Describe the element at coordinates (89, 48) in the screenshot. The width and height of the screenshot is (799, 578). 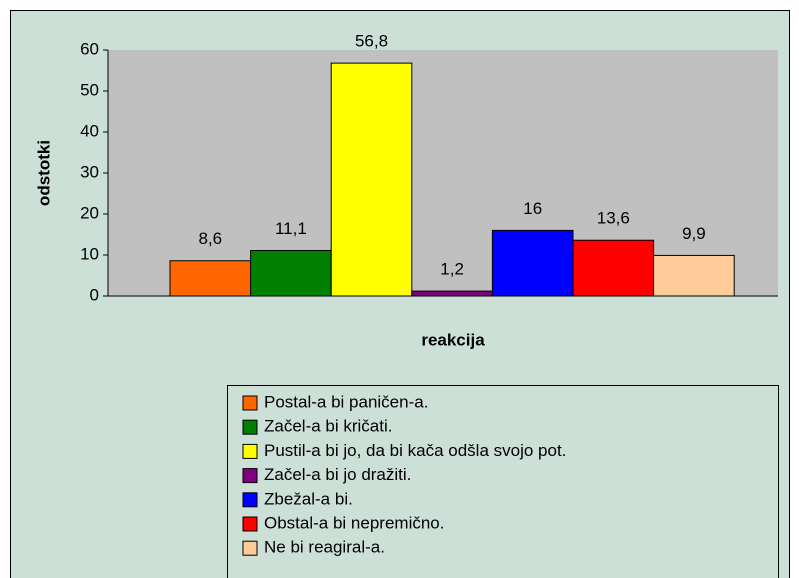
I see `y-tick-label: 60` at that location.